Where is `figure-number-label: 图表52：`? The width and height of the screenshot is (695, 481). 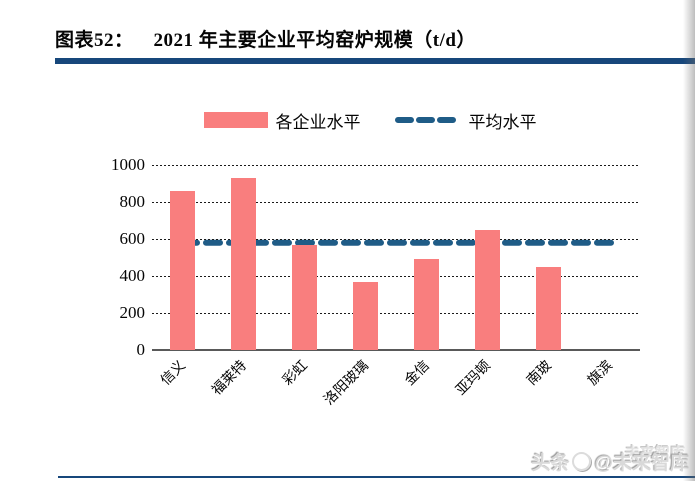 figure-number-label: 图表52： is located at coordinates (94, 40).